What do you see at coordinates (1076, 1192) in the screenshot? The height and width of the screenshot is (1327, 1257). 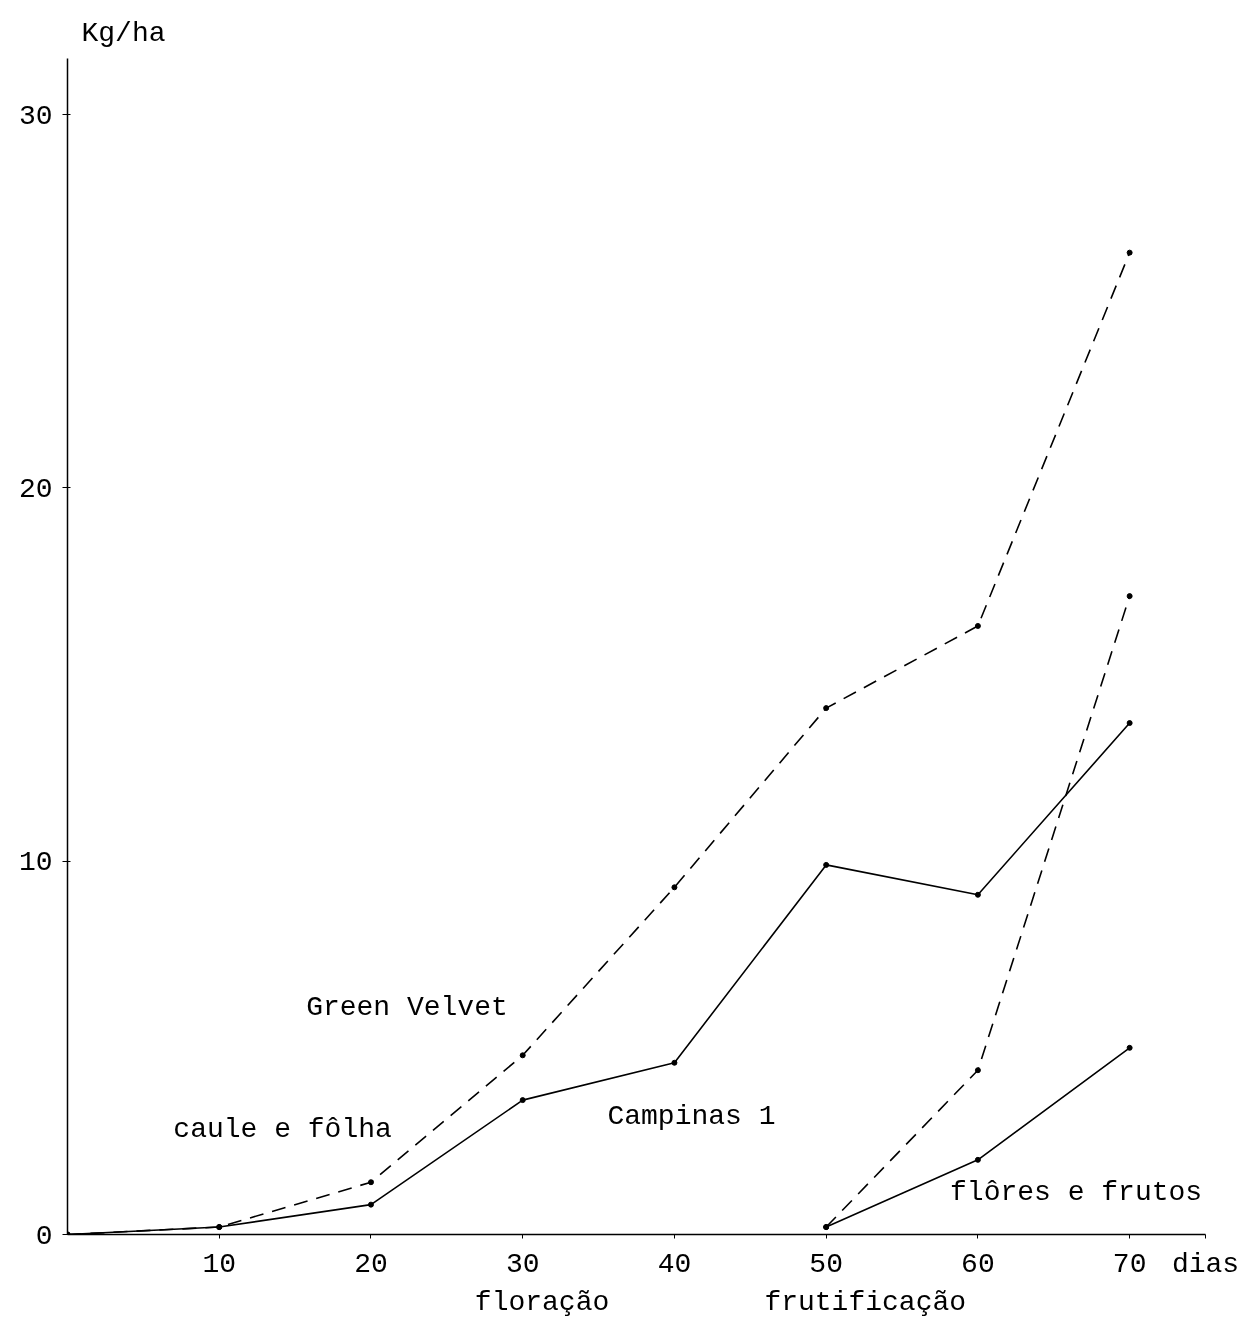 I see `annotation: flôres e frutos` at bounding box center [1076, 1192].